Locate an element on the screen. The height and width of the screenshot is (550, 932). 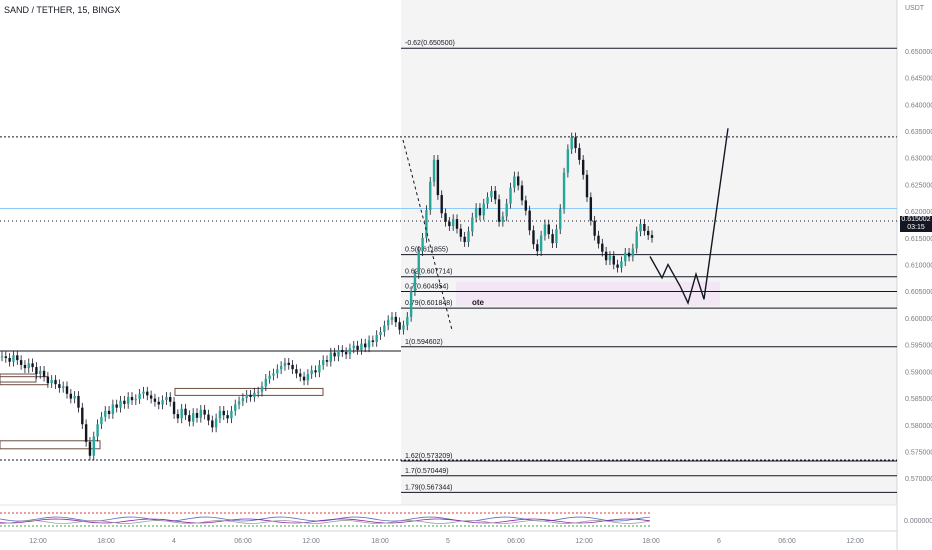
oscillator-line is located at coordinates (325, 522).